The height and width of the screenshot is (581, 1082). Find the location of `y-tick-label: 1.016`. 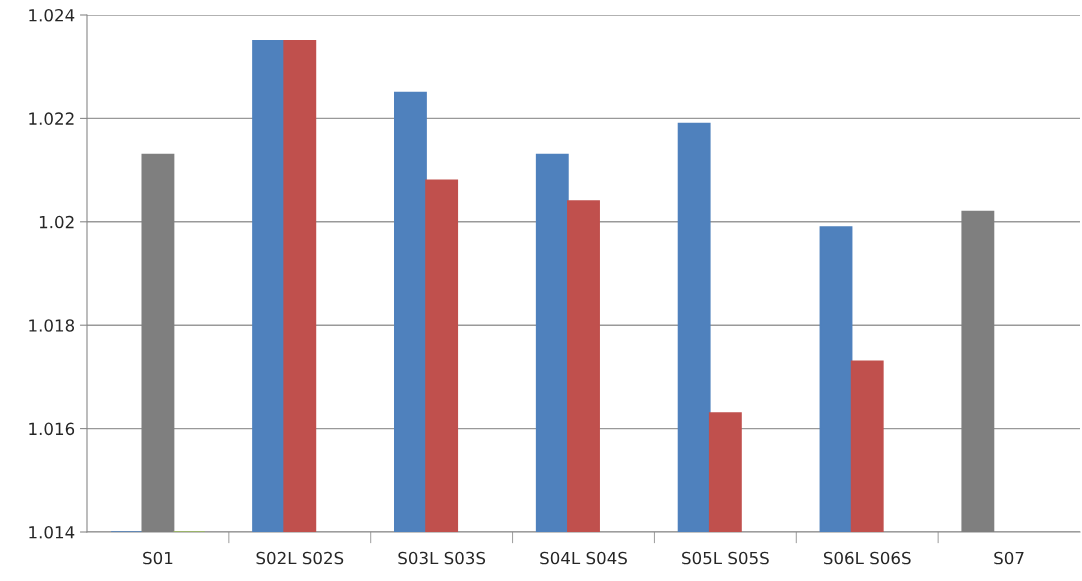

y-tick-label: 1.016 is located at coordinates (52, 429).